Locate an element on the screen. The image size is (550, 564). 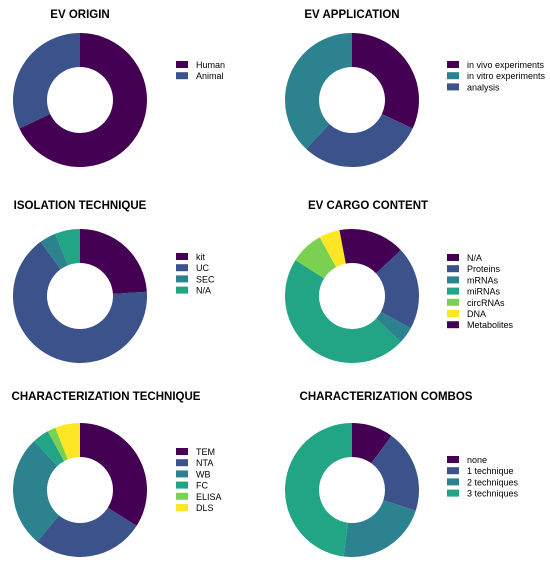
slice-kit is located at coordinates (113, 261).